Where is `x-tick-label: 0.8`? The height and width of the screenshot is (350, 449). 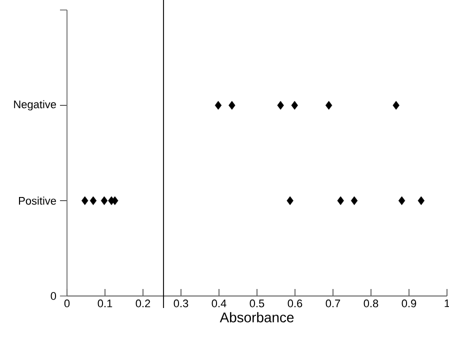
x-tick-label: 0.8 is located at coordinates (371, 304).